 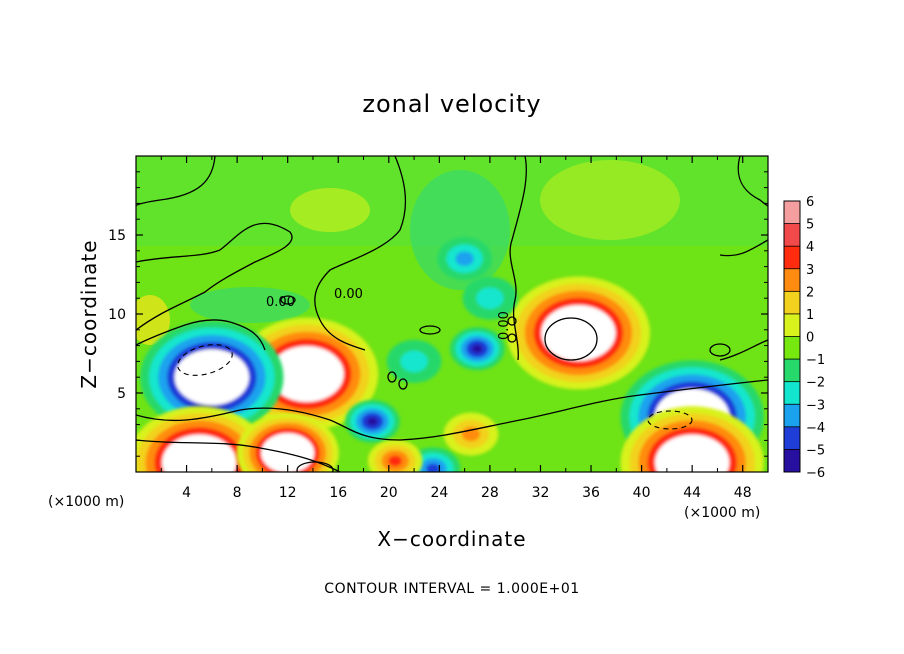 What do you see at coordinates (722, 513) in the screenshot?
I see `x-unit-label-right: (×1000 m)` at bounding box center [722, 513].